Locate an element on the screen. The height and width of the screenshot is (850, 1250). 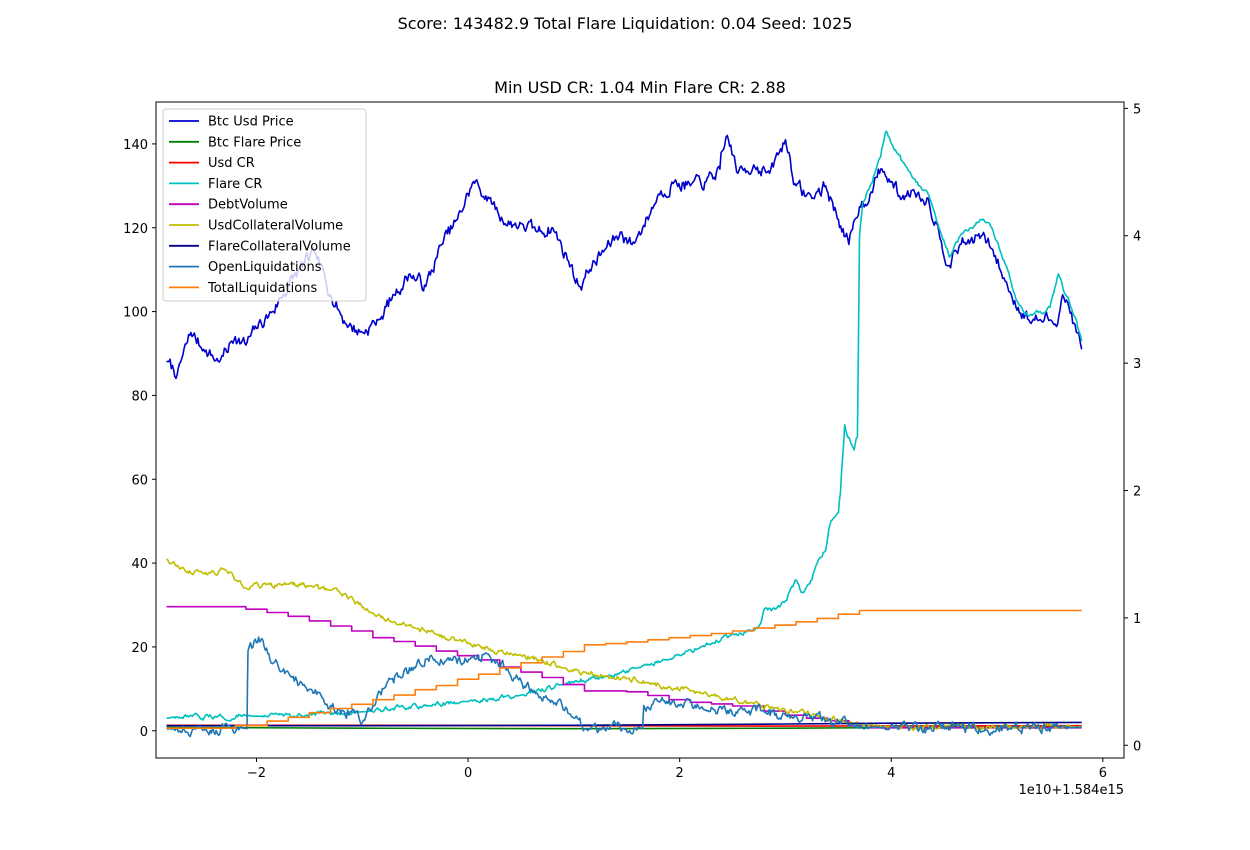
legend-label: FlareCollateralVolume is located at coordinates (279, 246).